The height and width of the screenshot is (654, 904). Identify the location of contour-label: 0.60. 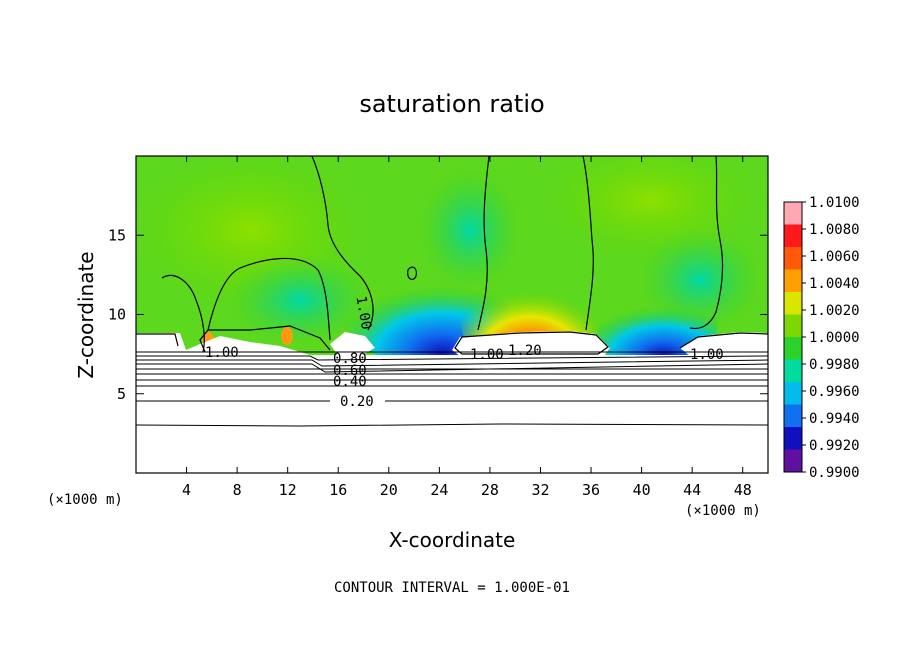
(350, 371).